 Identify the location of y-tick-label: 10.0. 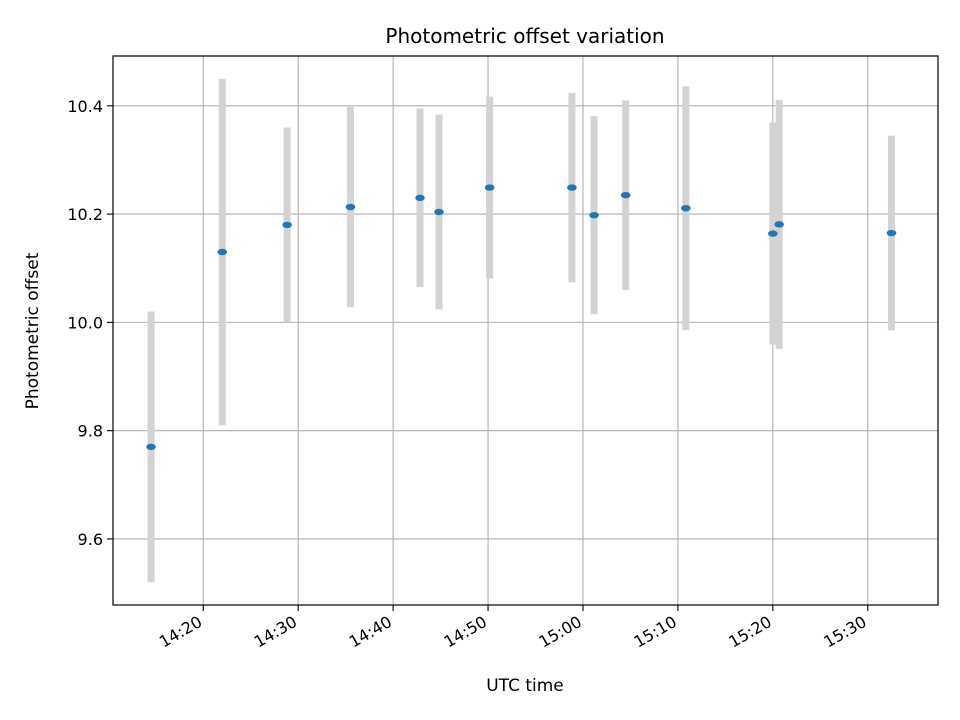
(85, 322).